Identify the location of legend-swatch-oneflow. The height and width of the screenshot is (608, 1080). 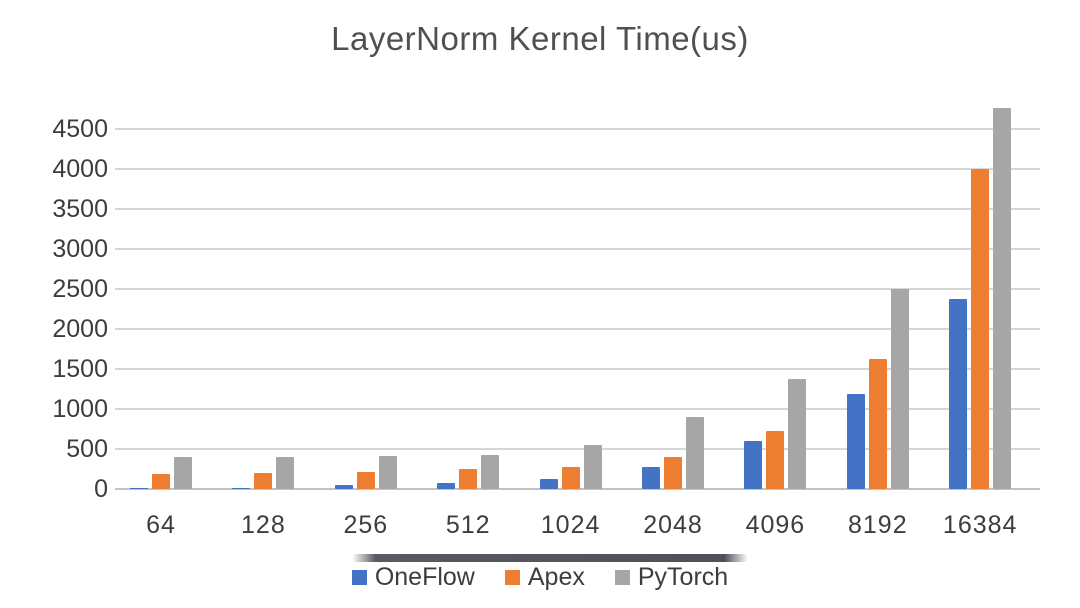
(359, 577).